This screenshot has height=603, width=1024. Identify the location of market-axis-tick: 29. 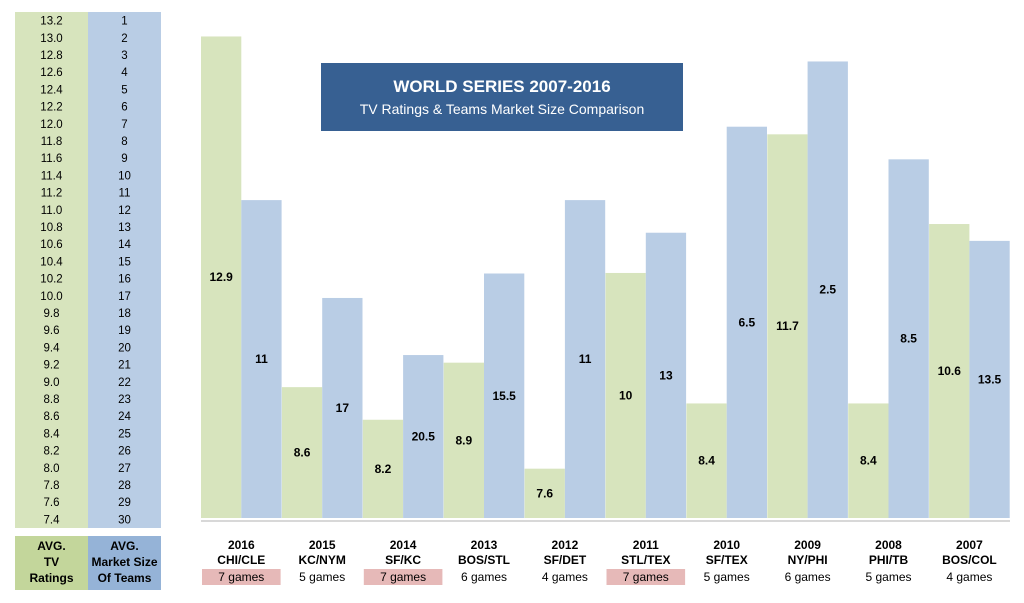
(124, 503).